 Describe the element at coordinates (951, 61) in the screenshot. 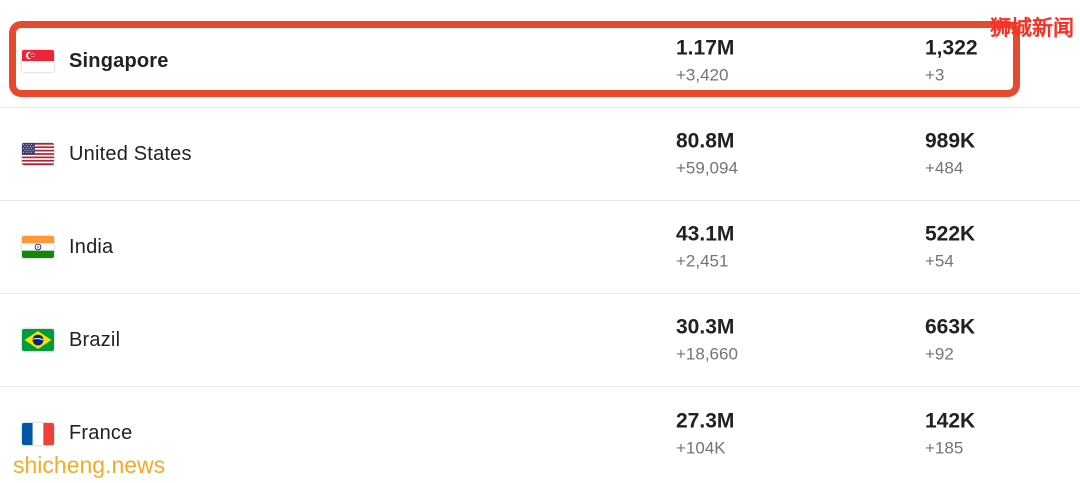

I see `deaths-cell: 1,322 +3` at that location.